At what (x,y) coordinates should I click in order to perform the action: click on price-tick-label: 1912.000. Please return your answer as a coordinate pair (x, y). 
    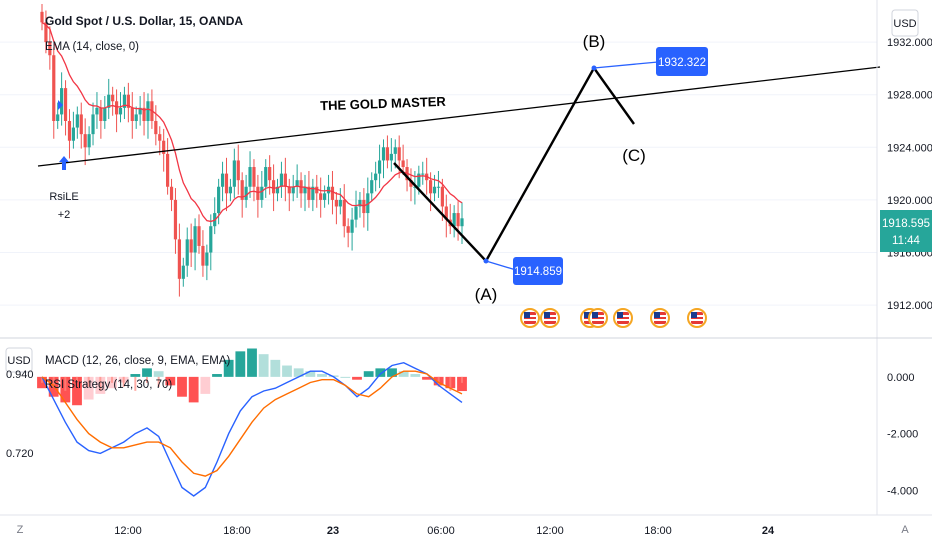
    Looking at the image, I should click on (909, 306).